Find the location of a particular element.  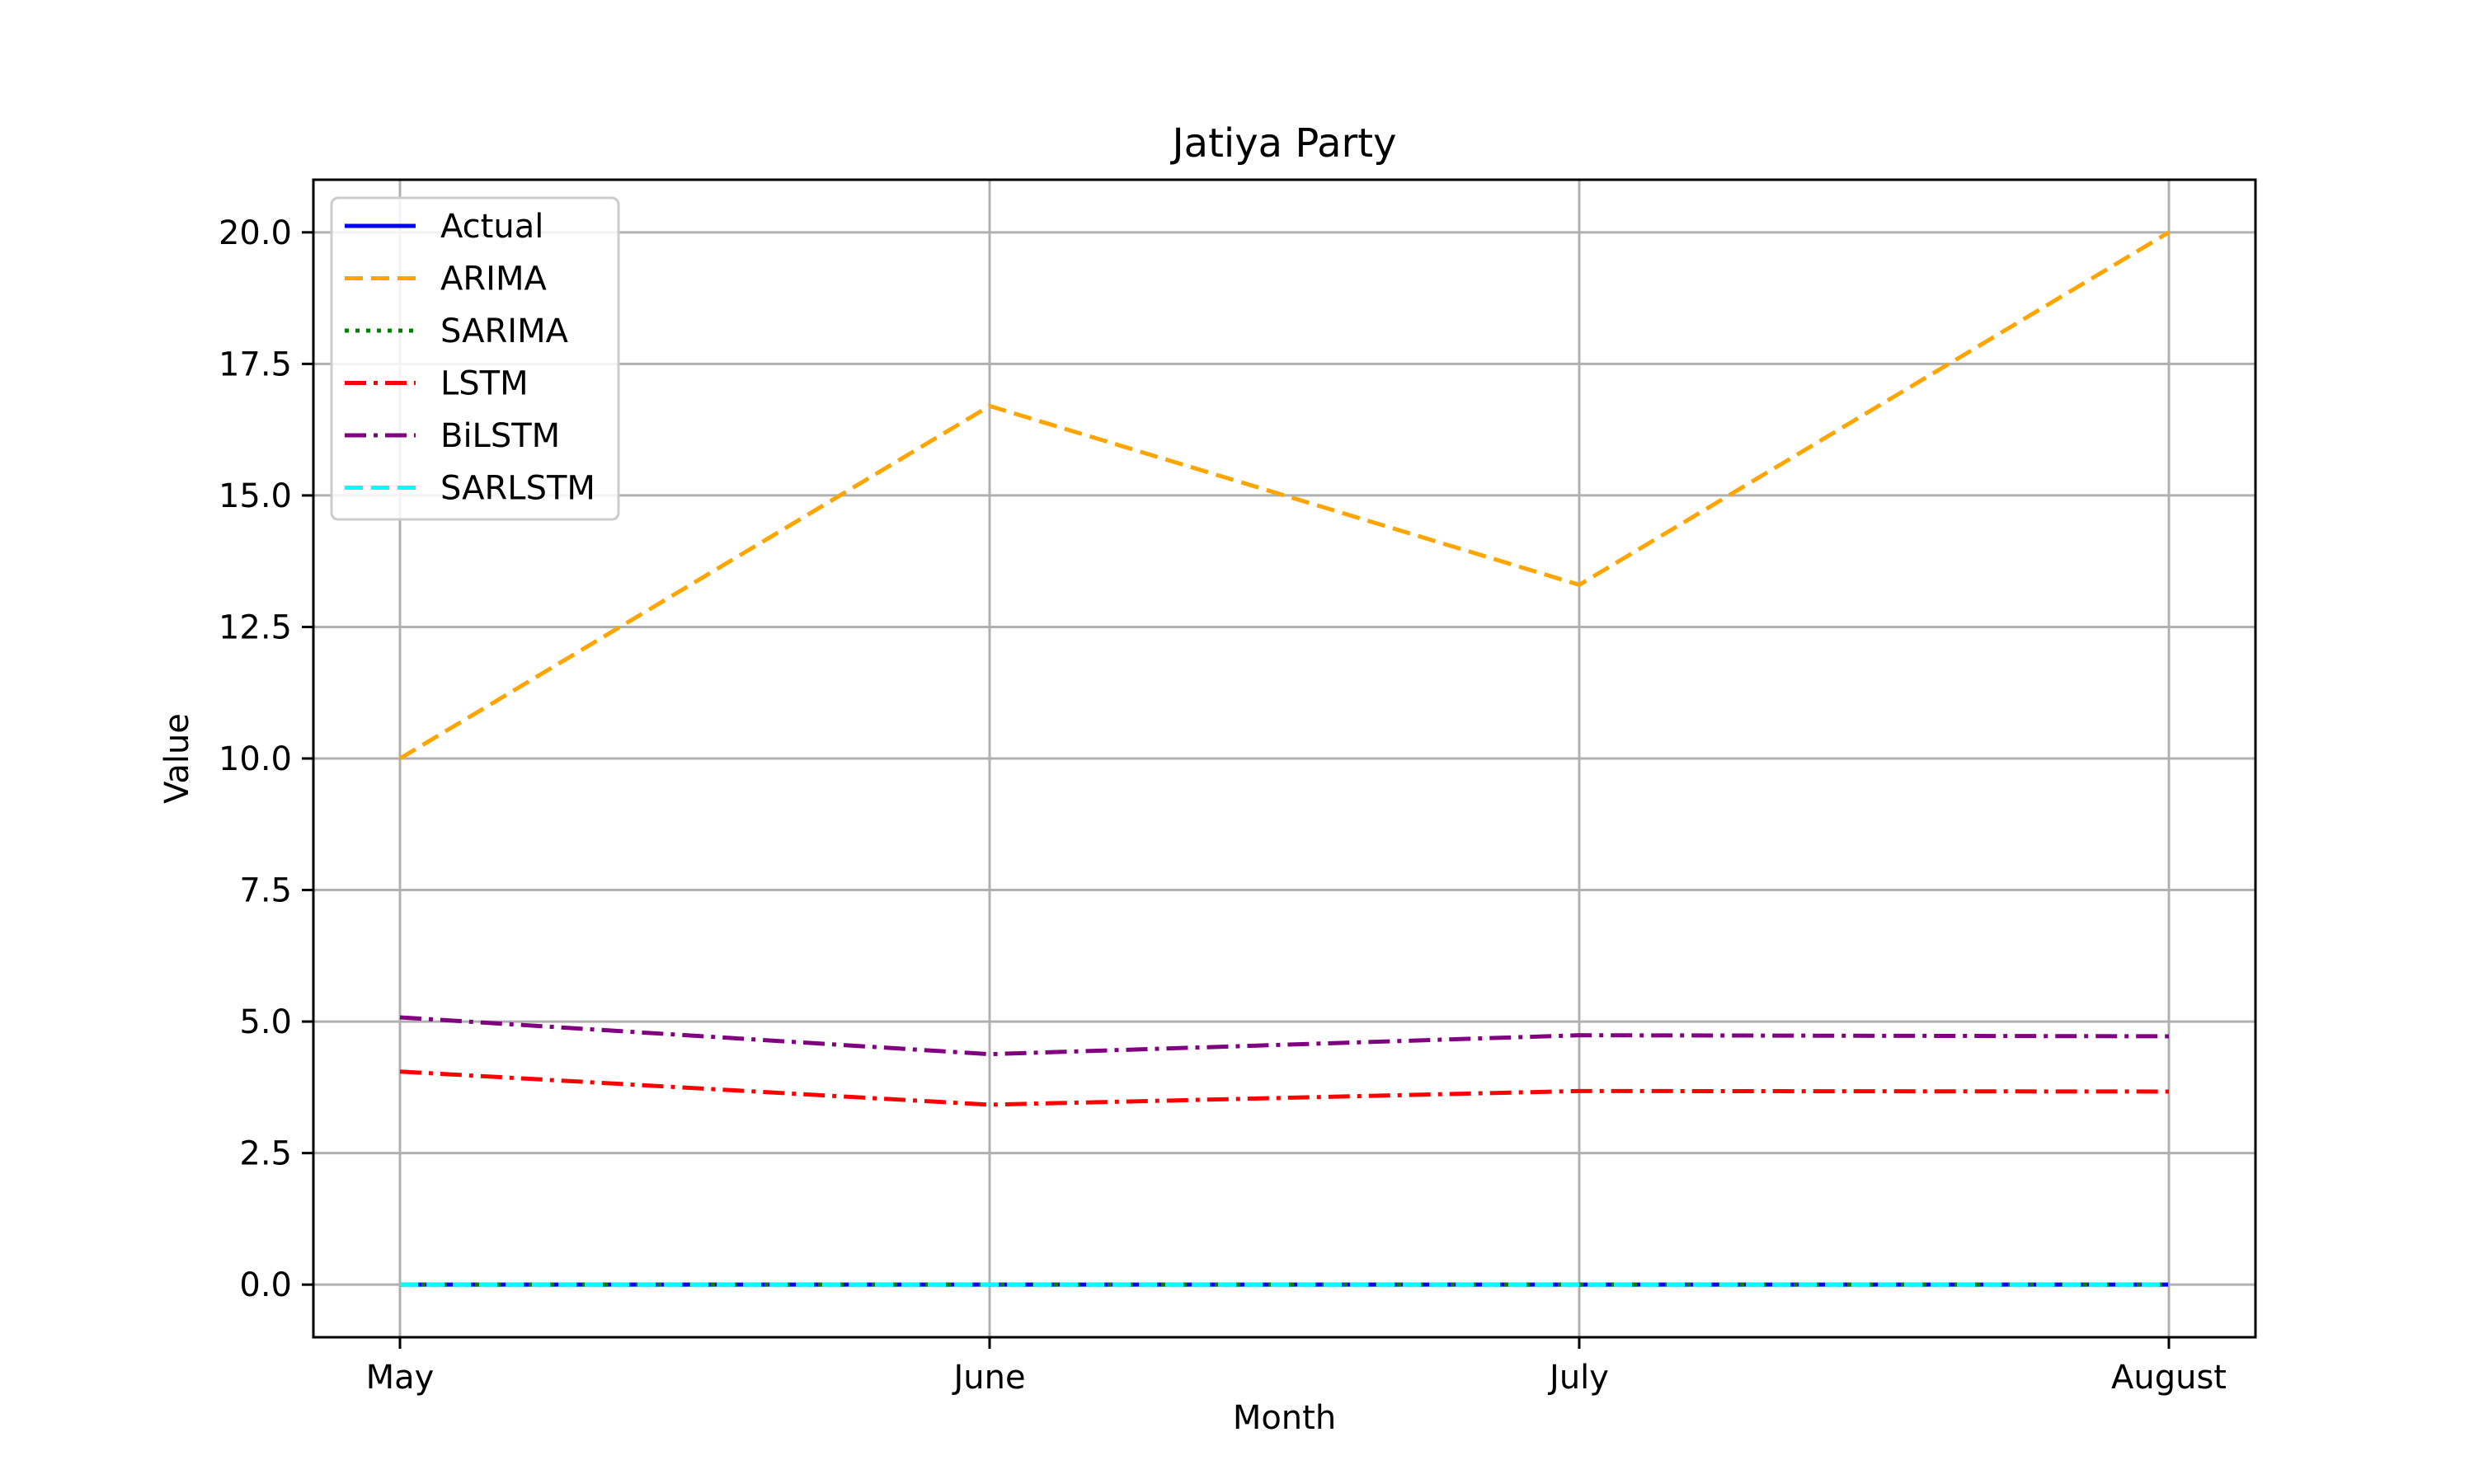

series-line-bilstm is located at coordinates (1284, 1036).